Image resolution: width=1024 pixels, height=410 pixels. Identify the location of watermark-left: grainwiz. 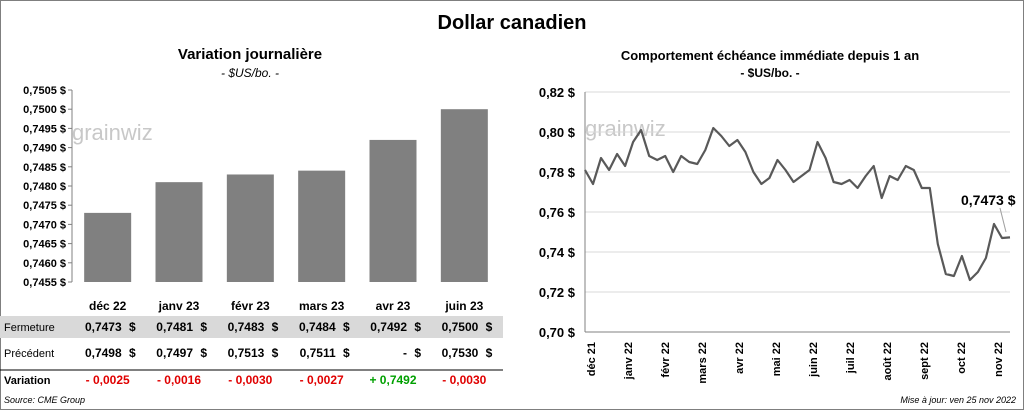
(112, 132).